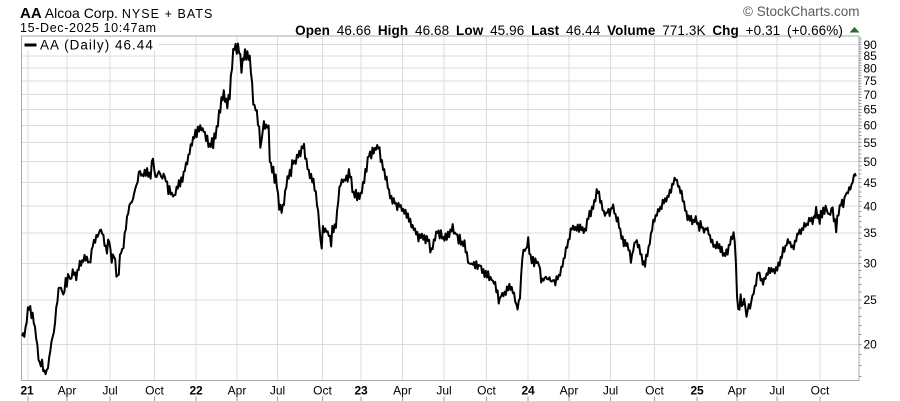 Image resolution: width=900 pixels, height=401 pixels. Describe the element at coordinates (871, 264) in the screenshot. I see `svg-text: 30` at that location.